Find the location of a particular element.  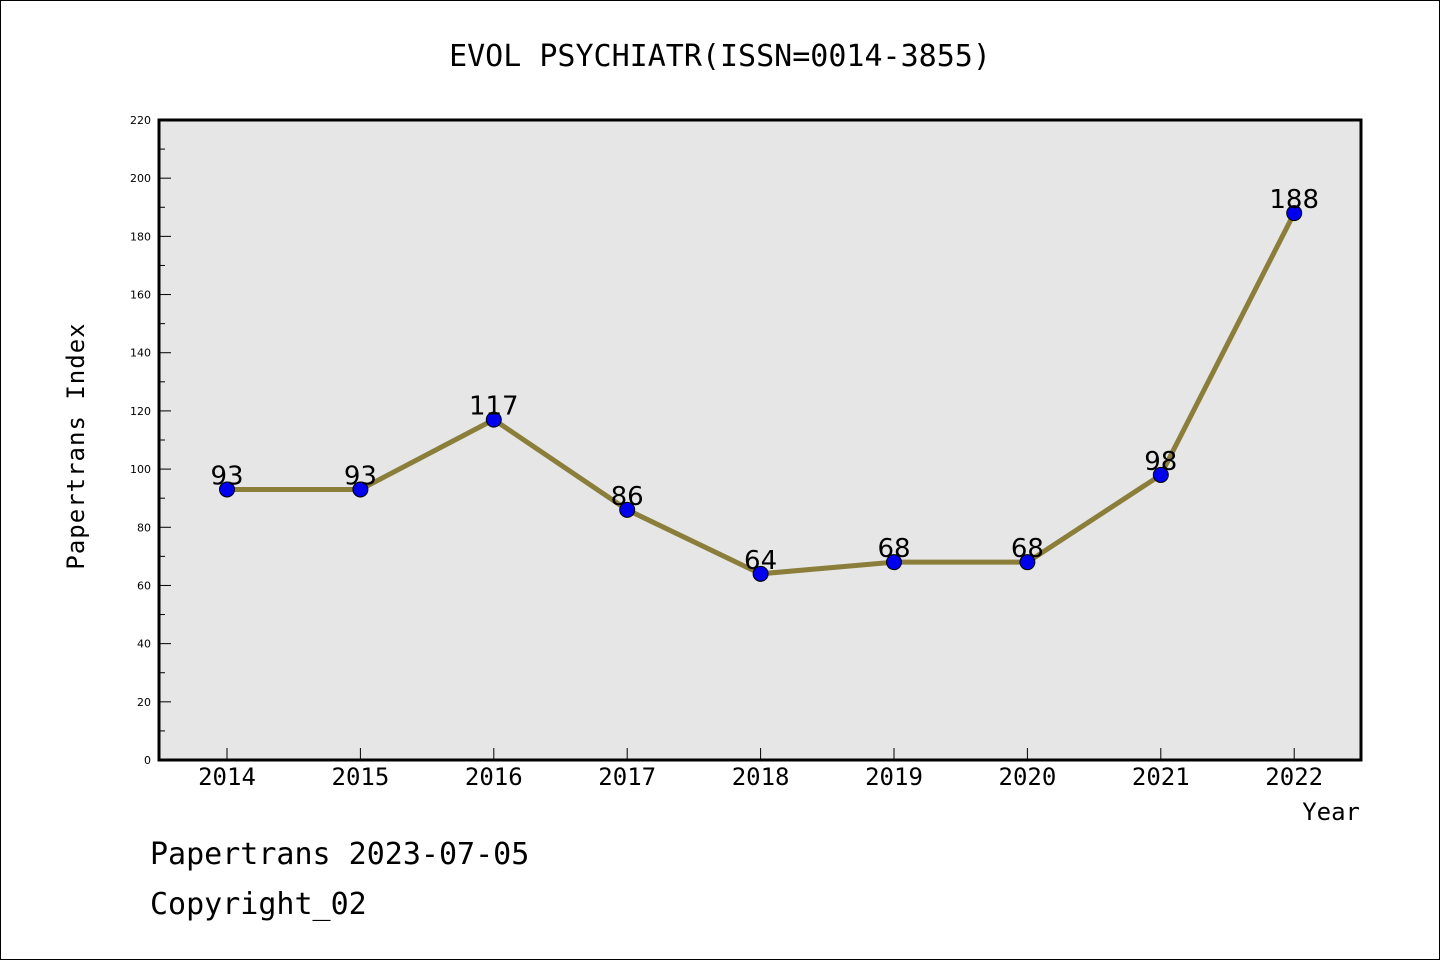

y-tick-label: 200 is located at coordinates (140, 178).